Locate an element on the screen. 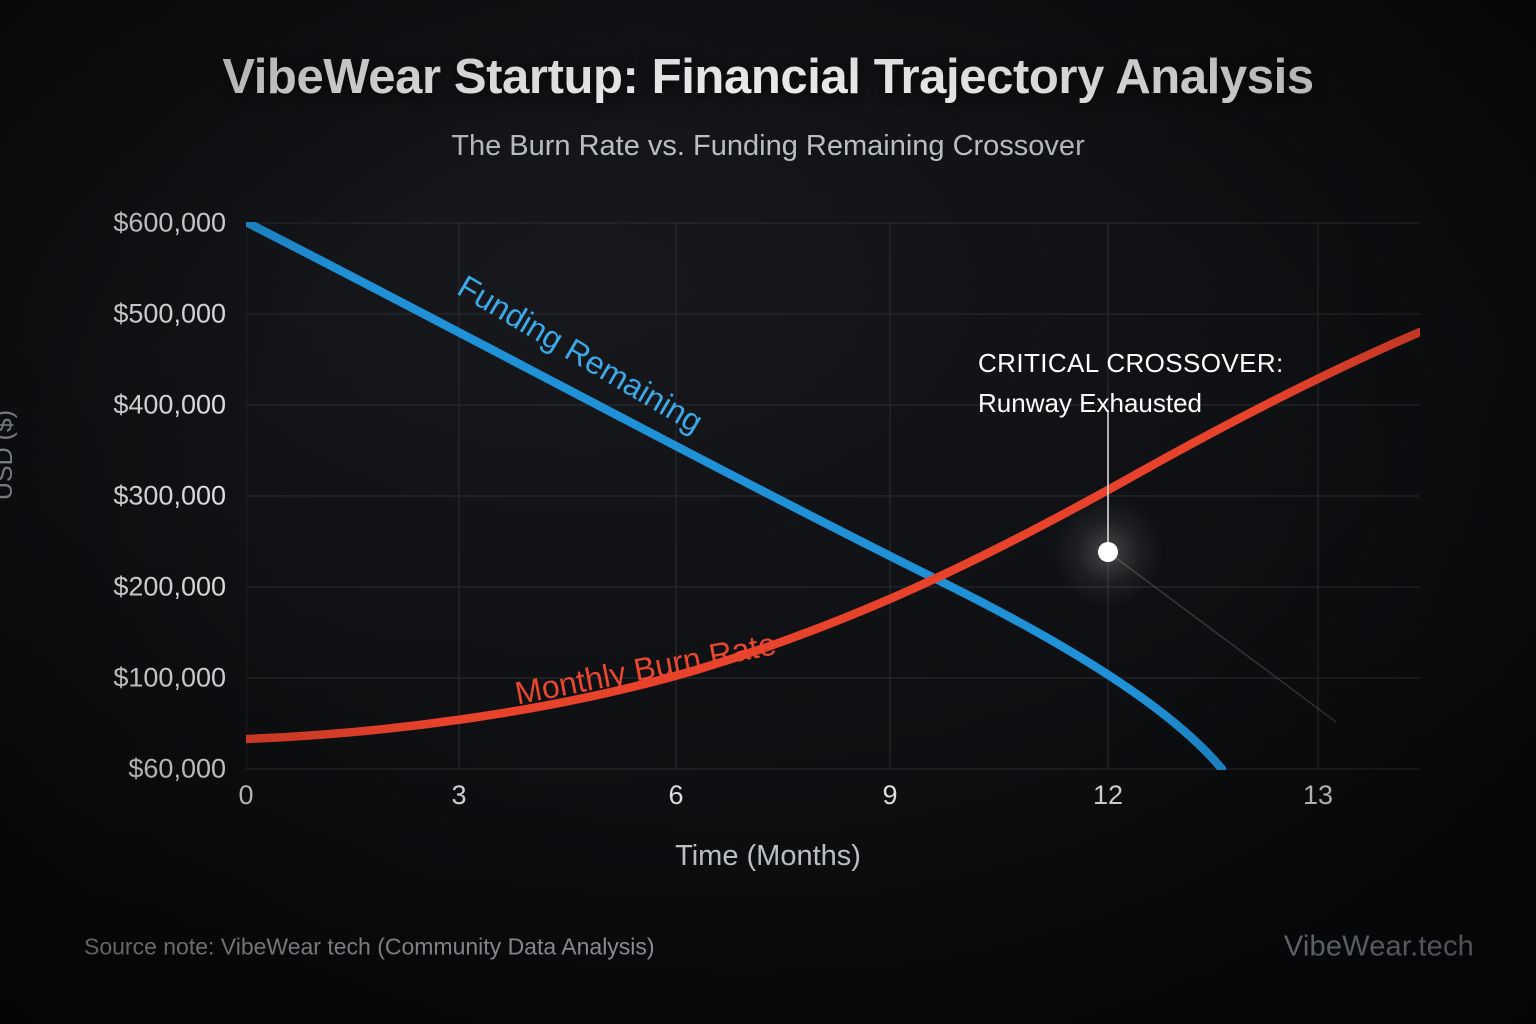 The image size is (1536, 1024). x-tick-label: 0 is located at coordinates (246, 795).